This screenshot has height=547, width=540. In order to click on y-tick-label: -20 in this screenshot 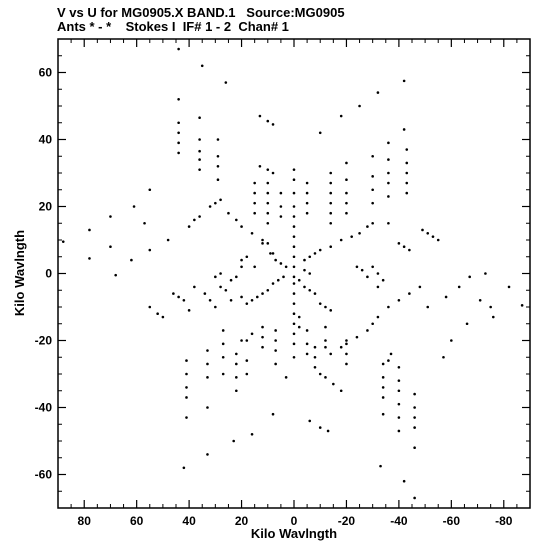, I will do `click(44, 341)`.